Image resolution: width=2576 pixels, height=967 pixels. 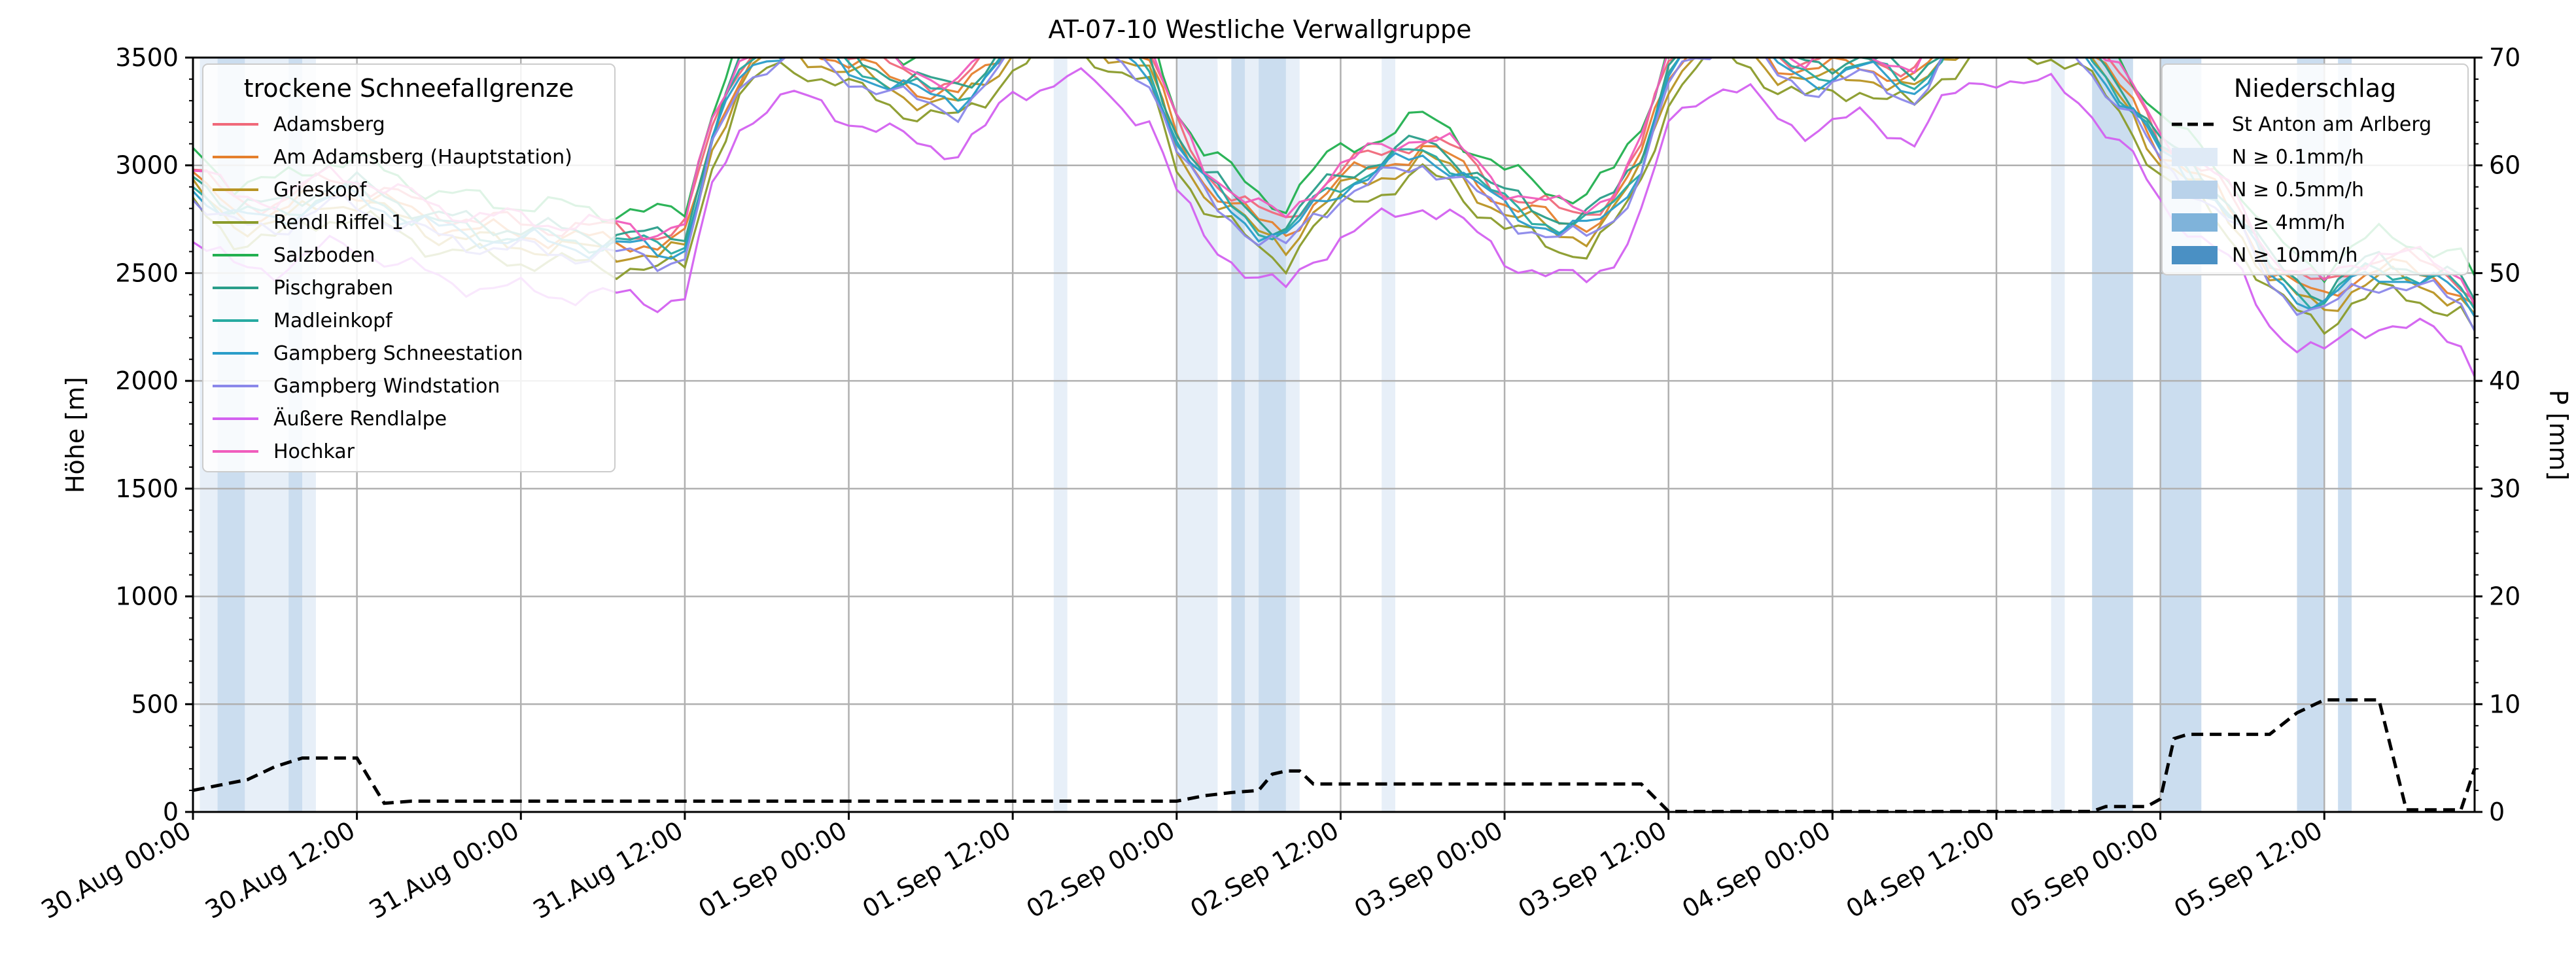 What do you see at coordinates (2288, 222) in the screenshot?
I see `legend-right-label: N ≥ 4mm/h` at bounding box center [2288, 222].